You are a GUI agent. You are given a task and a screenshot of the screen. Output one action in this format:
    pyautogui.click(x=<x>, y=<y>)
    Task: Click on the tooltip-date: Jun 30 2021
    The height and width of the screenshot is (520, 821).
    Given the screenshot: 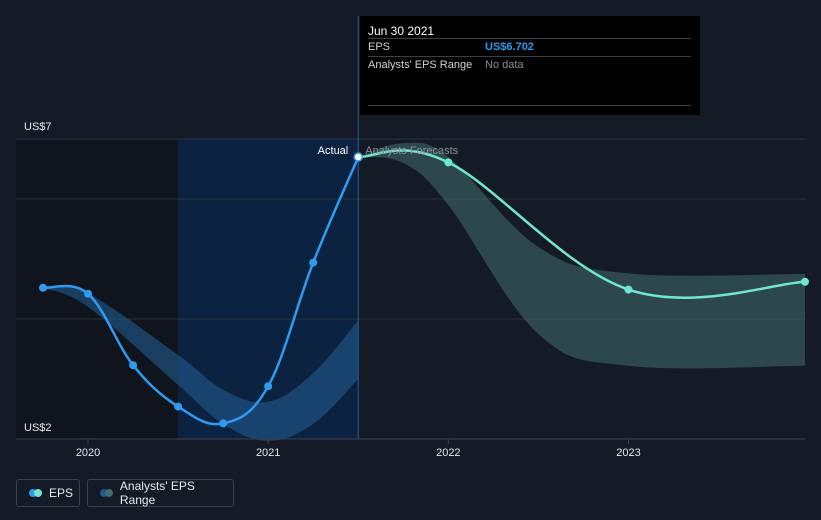 What is the action you would take?
    pyautogui.click(x=401, y=31)
    